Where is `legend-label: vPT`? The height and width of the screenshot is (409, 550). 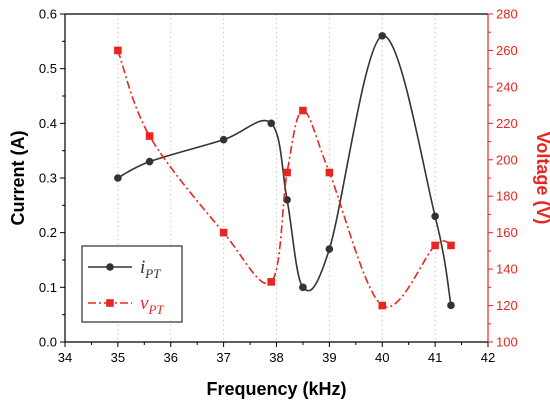
legend-label: vPT is located at coordinates (152, 305).